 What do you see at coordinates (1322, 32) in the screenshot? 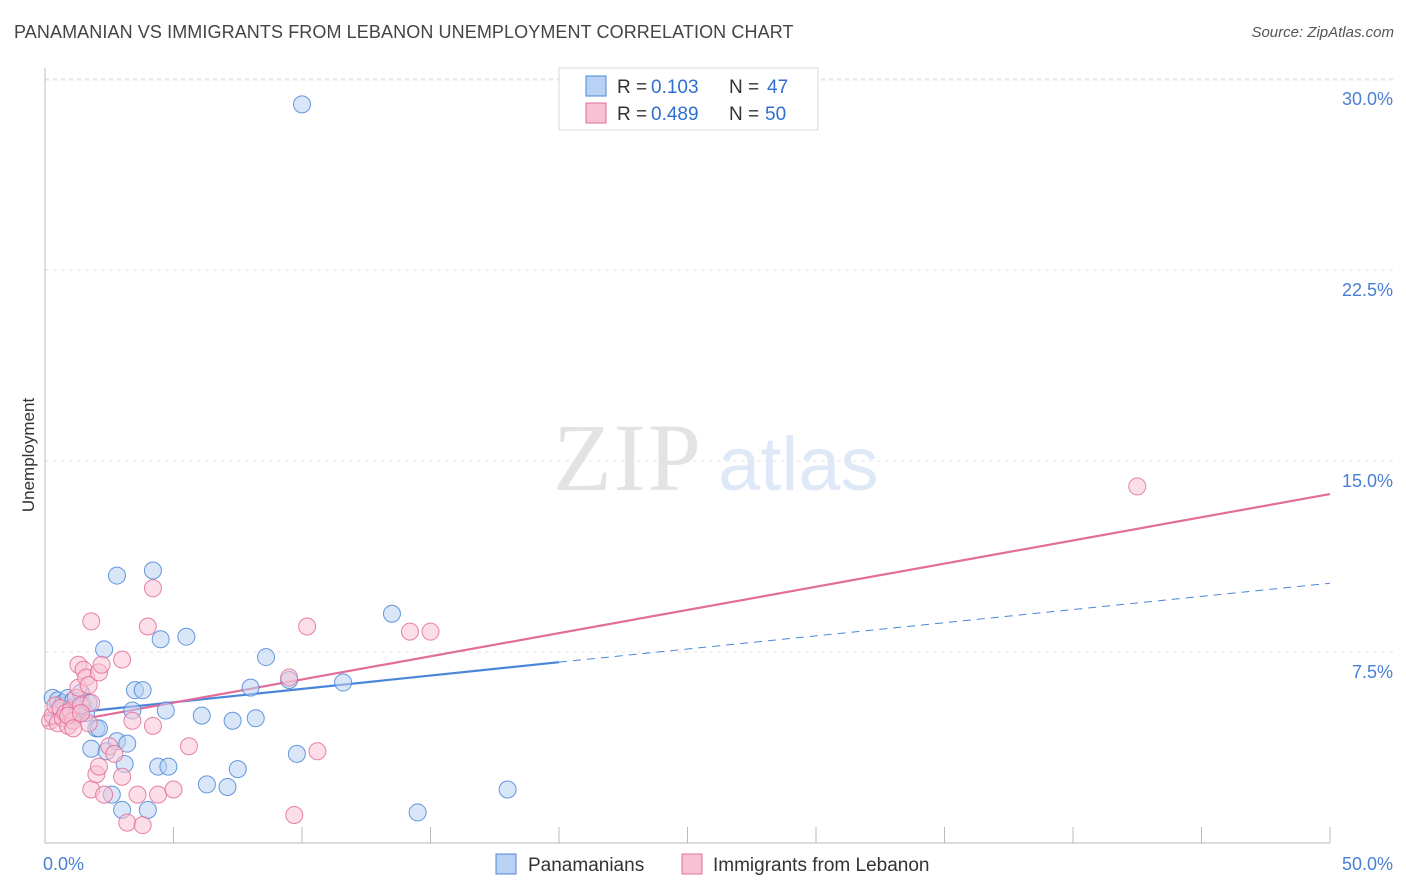
I see `source-label: Source: ZipAtlas.com` at bounding box center [1322, 32].